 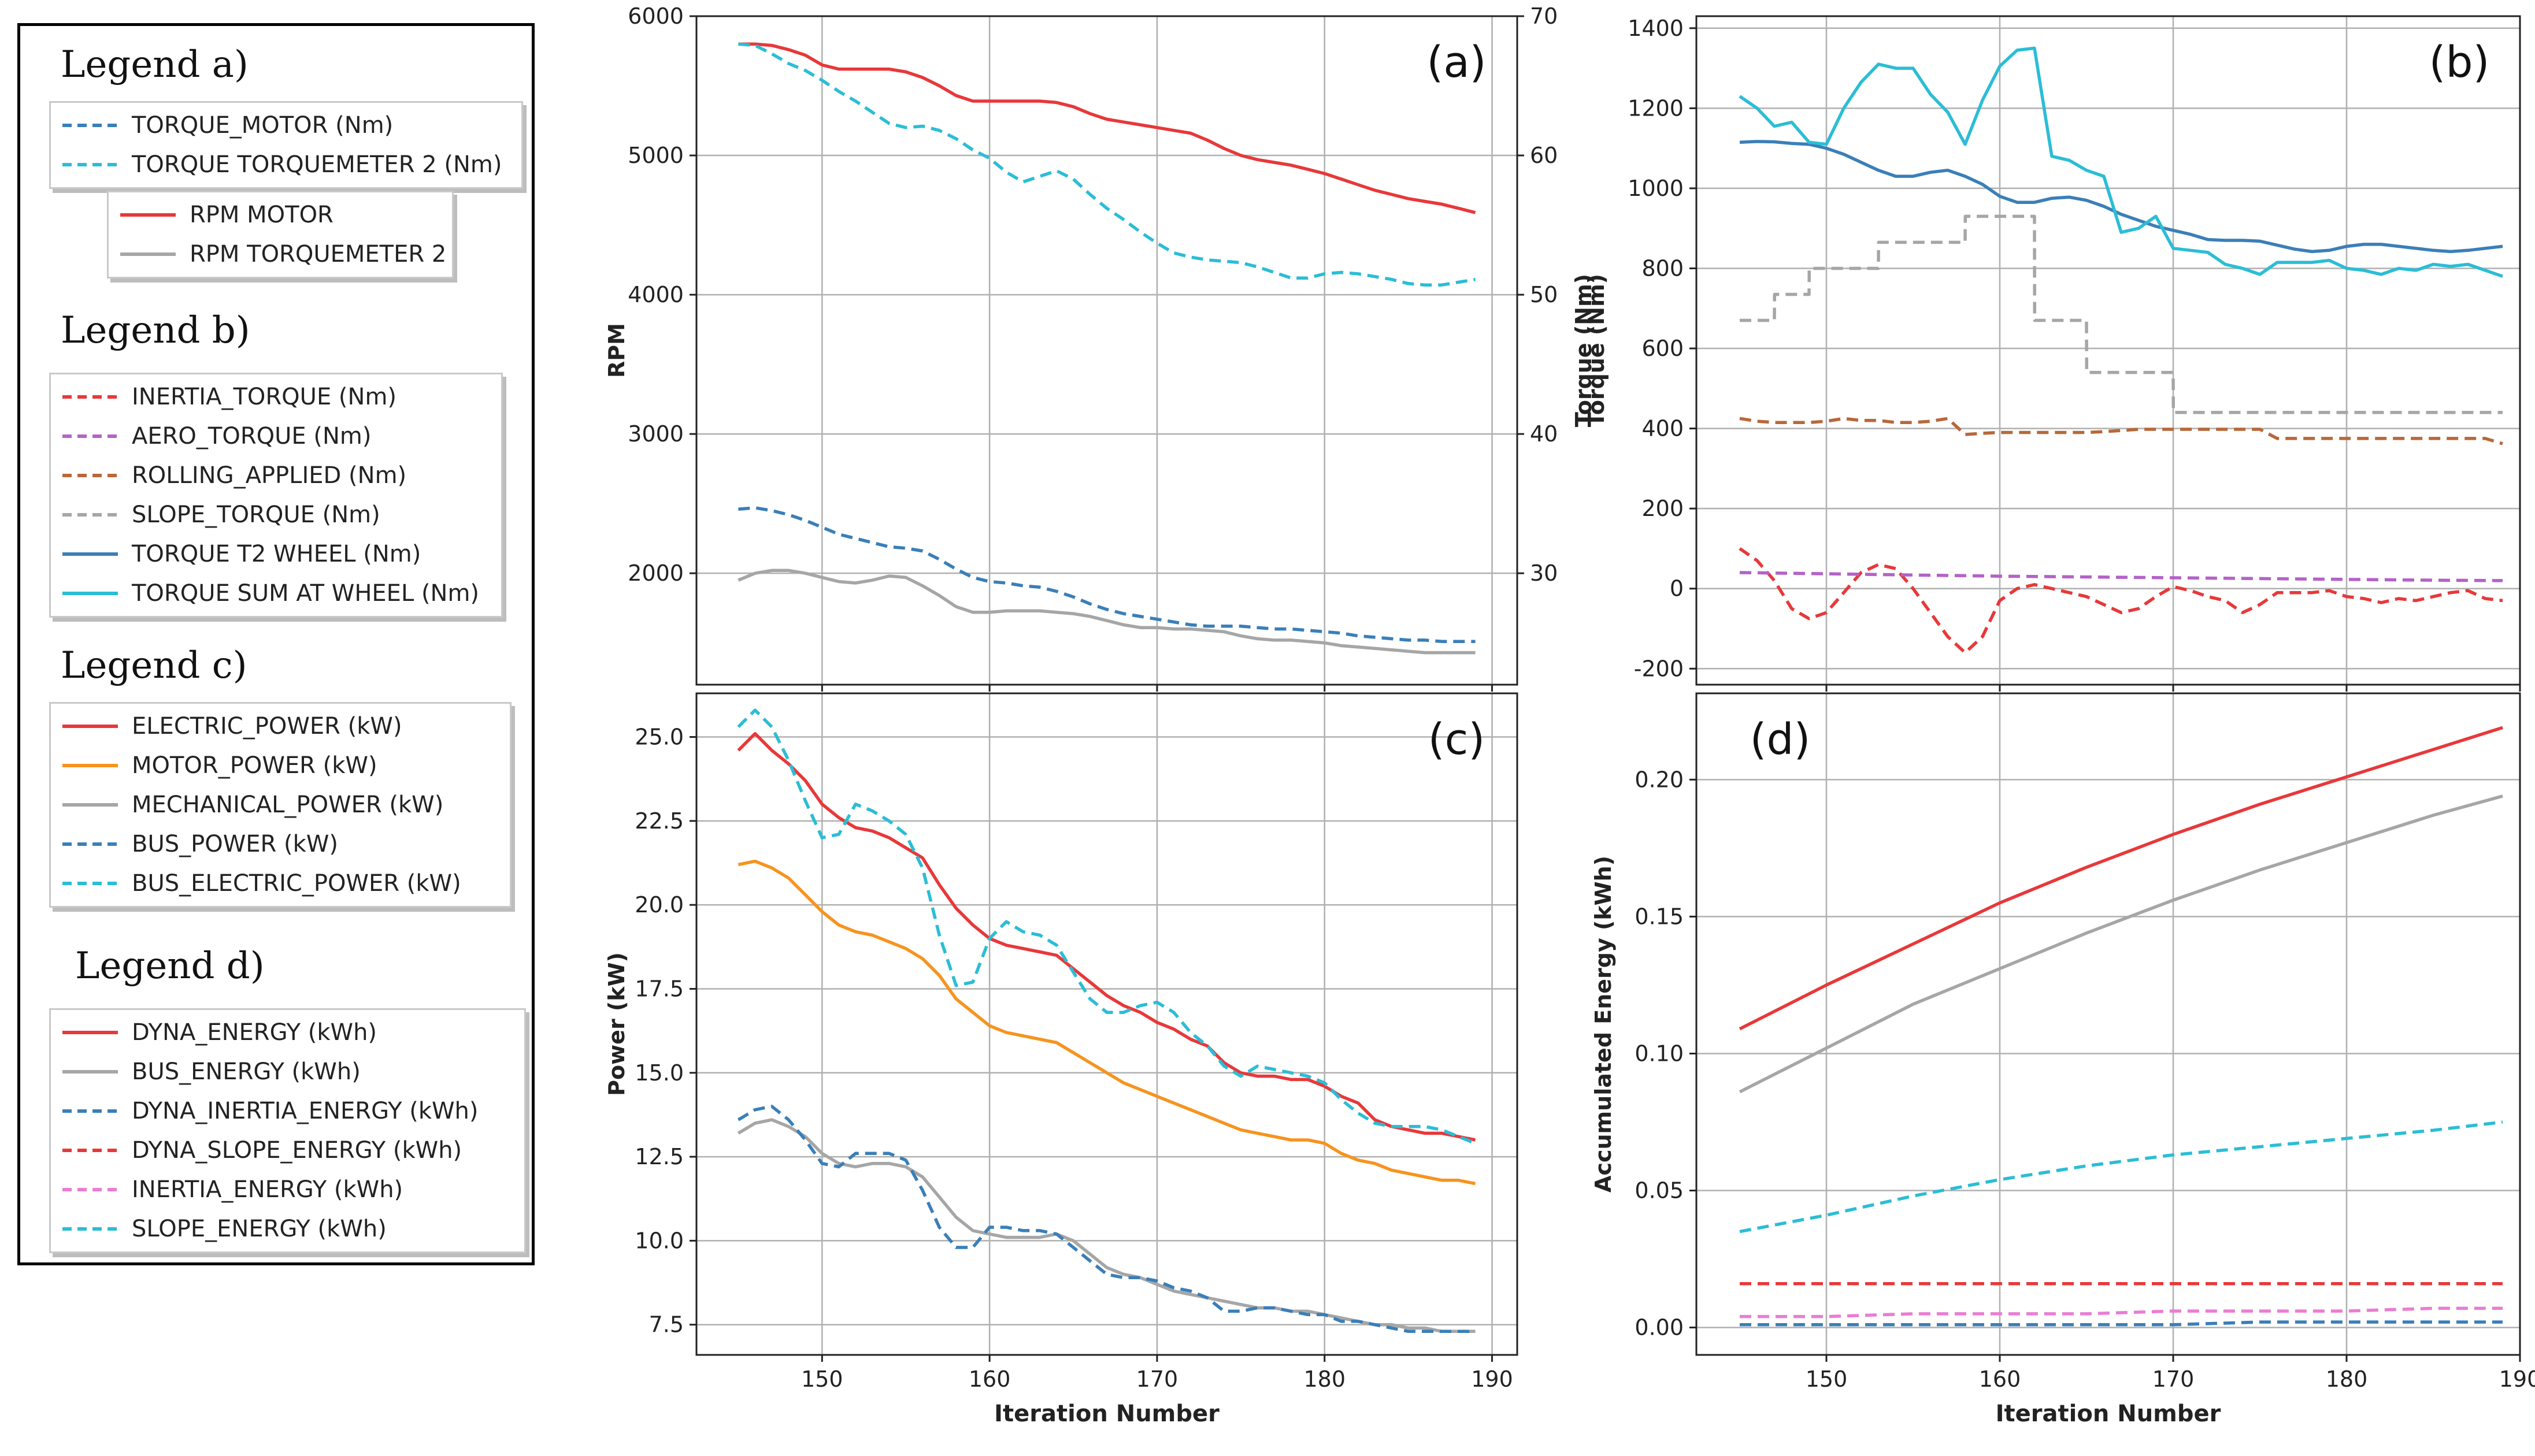 I want to click on legend-label: INERTIA_TORQUE (Nm), so click(x=265, y=397).